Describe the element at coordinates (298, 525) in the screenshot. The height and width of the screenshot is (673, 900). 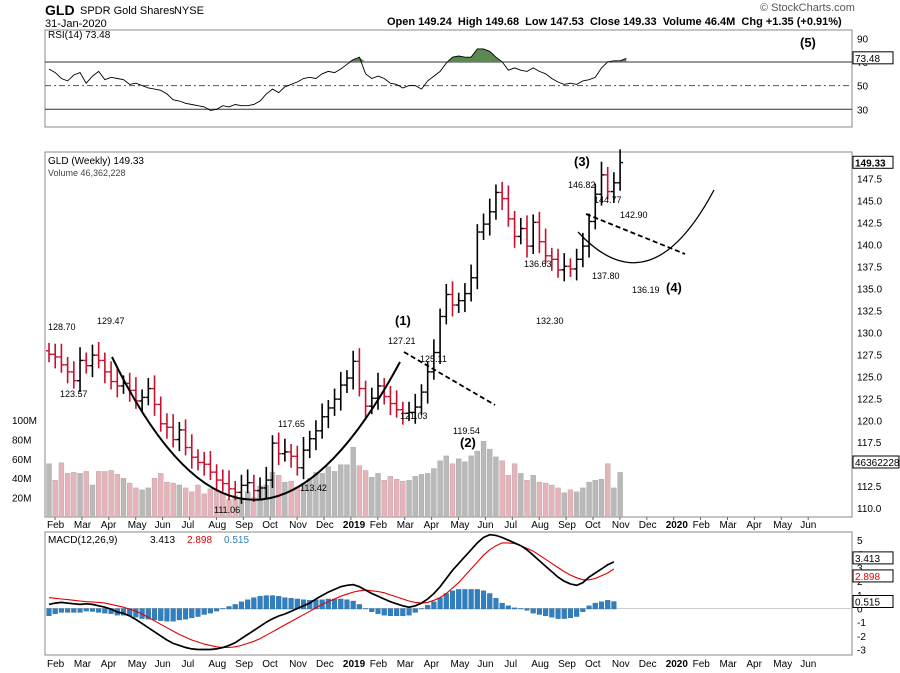
I see `price-x-tick: Nov` at that location.